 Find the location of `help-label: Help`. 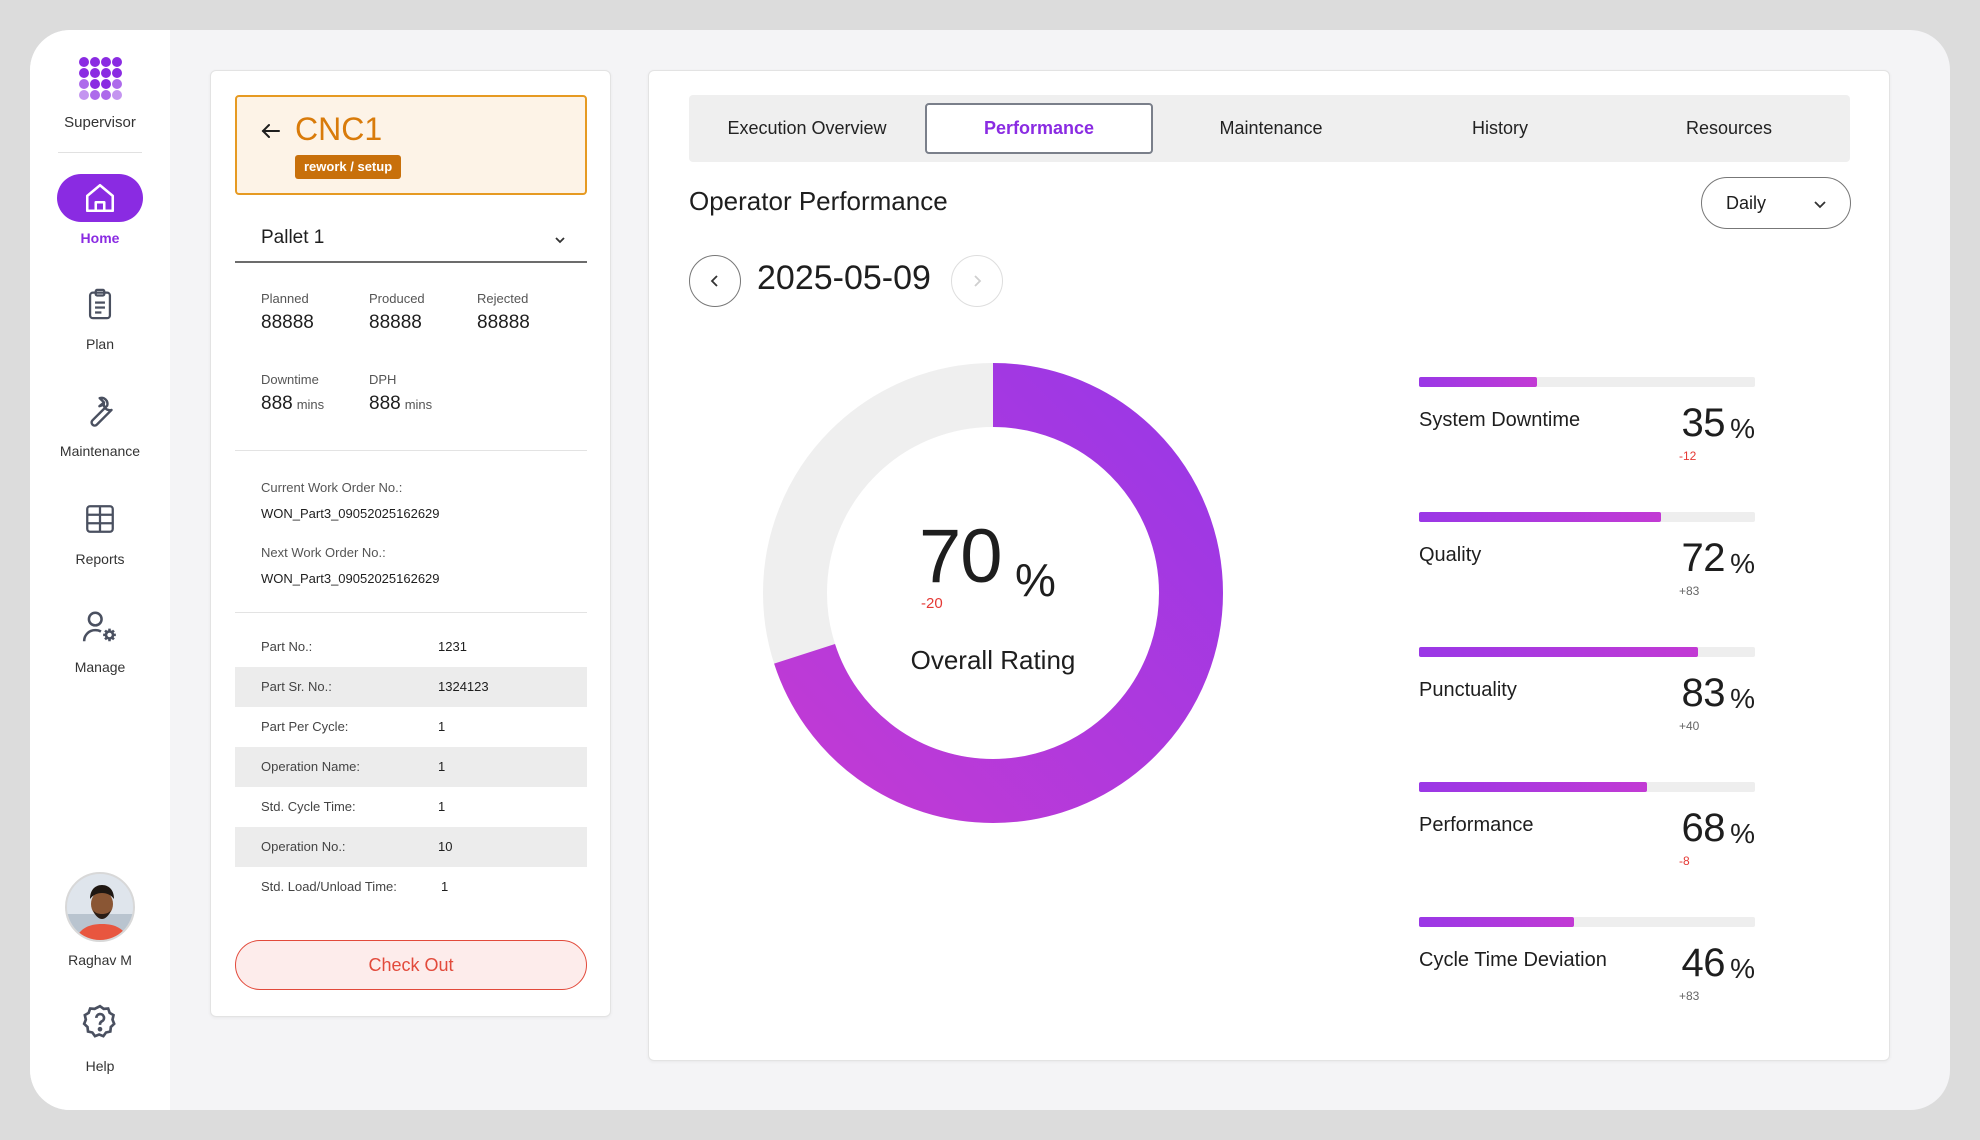

help-label: Help is located at coordinates (100, 1066).